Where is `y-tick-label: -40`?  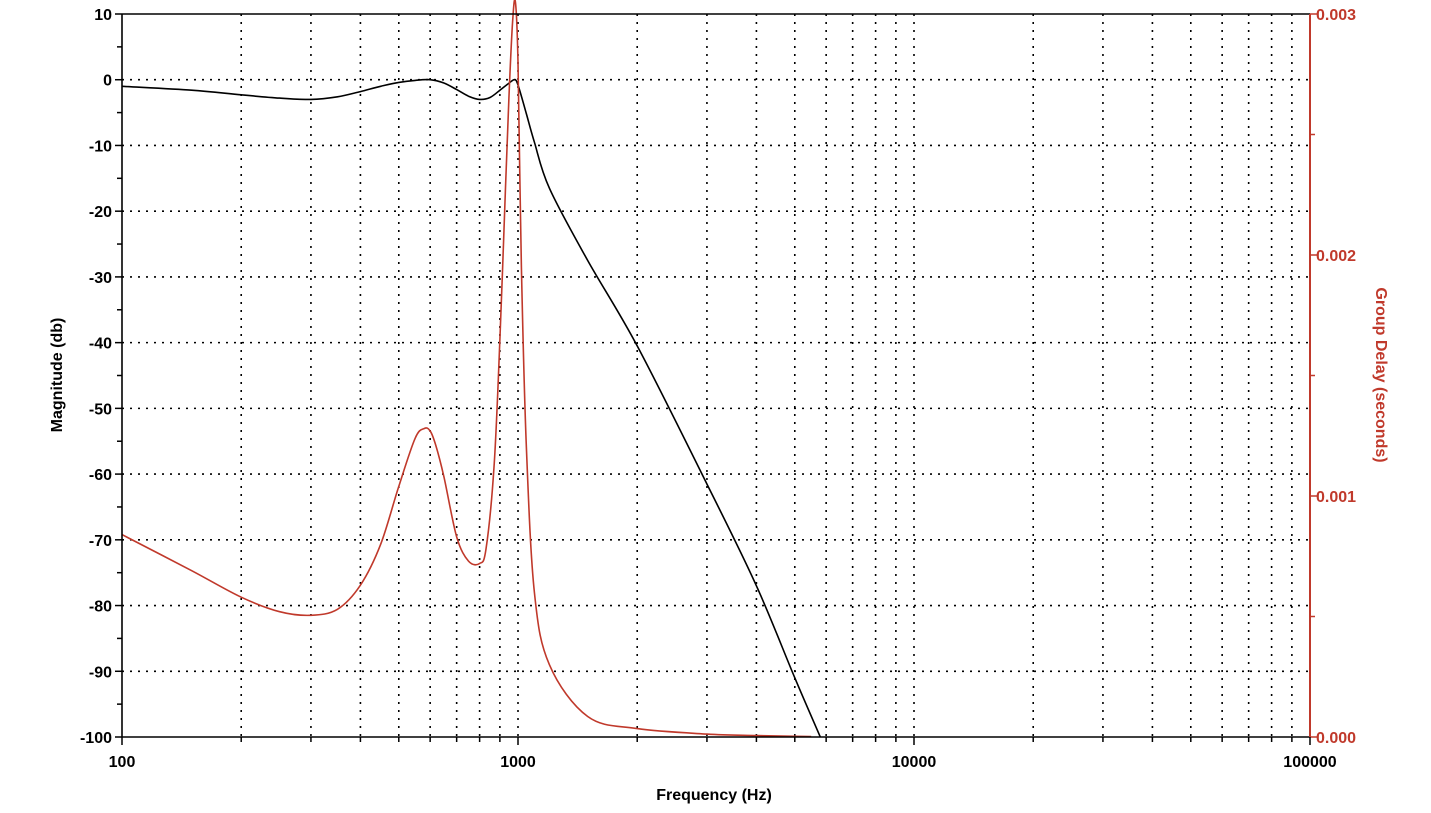
y-tick-label: -40 is located at coordinates (100, 344).